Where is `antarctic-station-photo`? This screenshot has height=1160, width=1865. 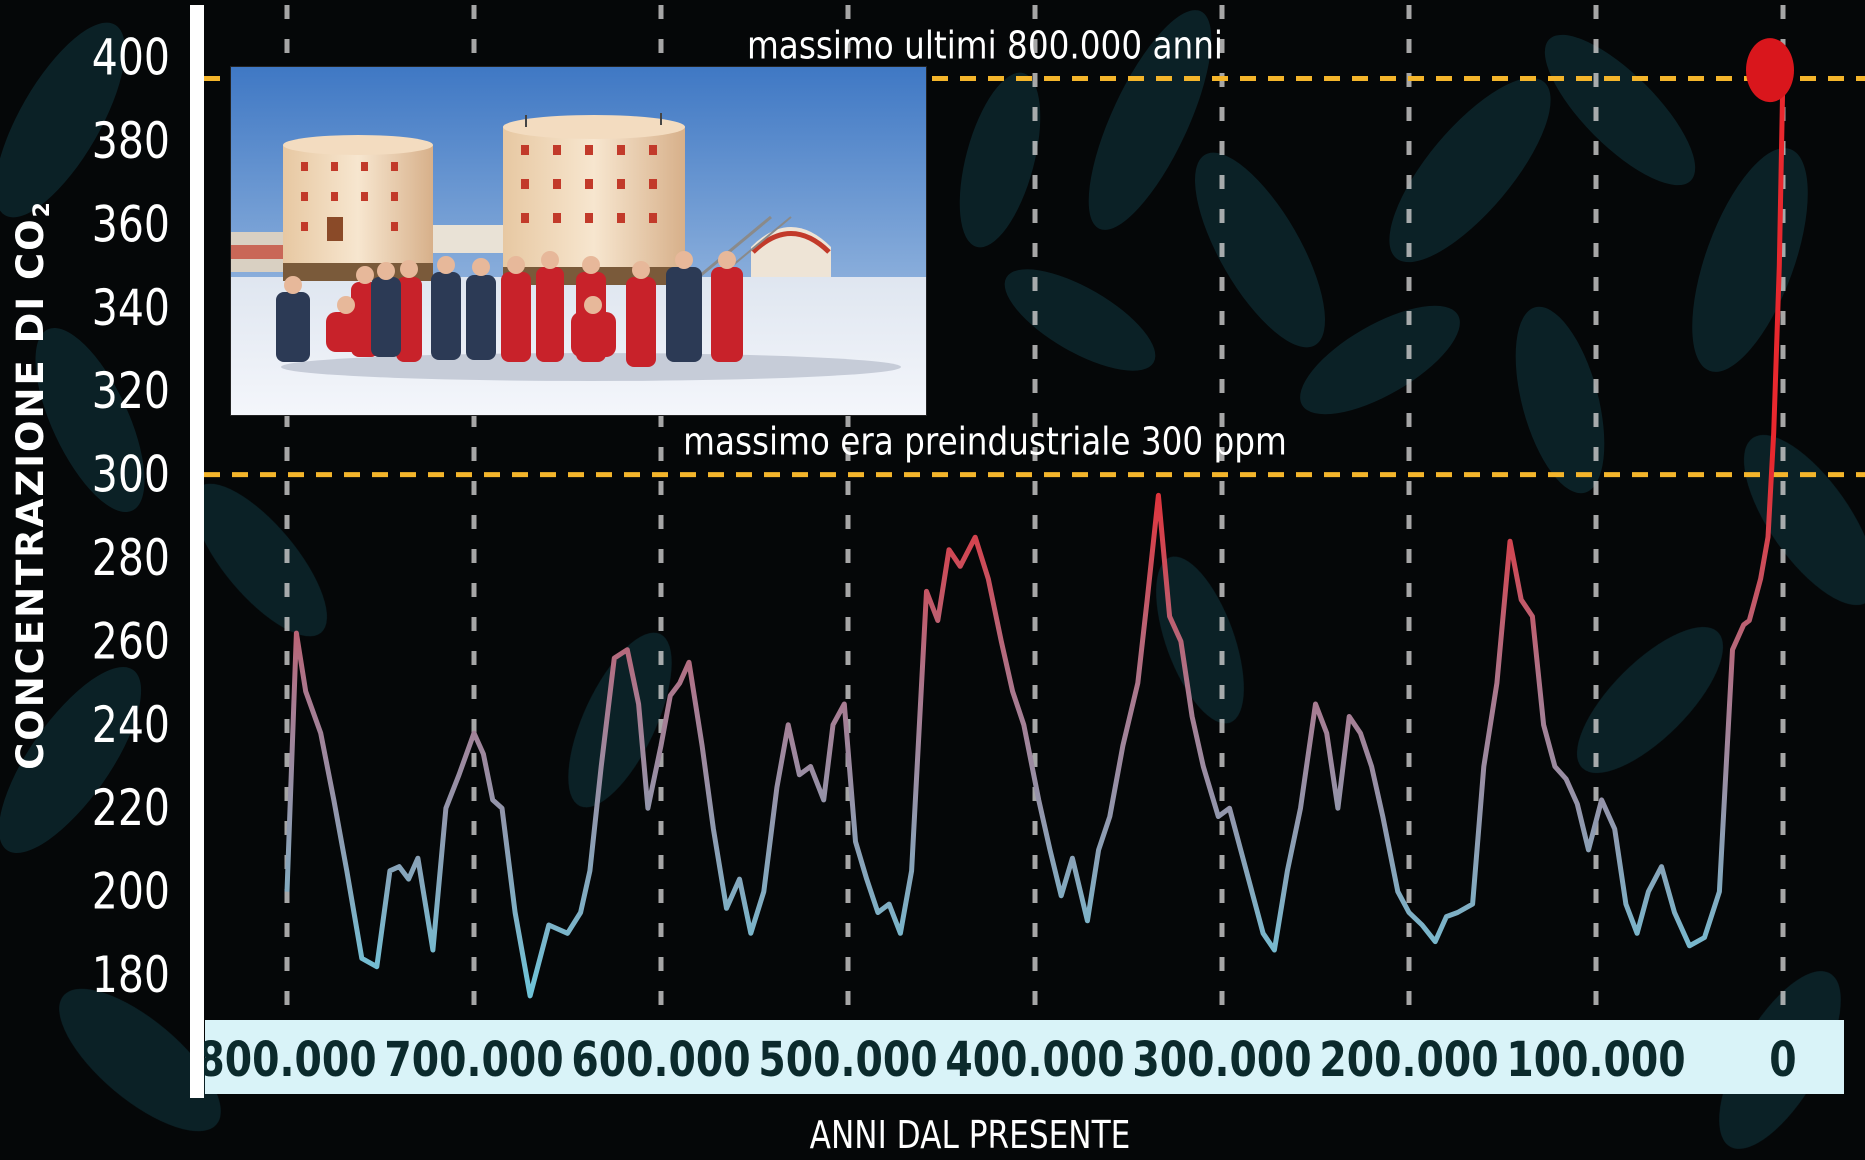
antarctic-station-photo is located at coordinates (578, 241).